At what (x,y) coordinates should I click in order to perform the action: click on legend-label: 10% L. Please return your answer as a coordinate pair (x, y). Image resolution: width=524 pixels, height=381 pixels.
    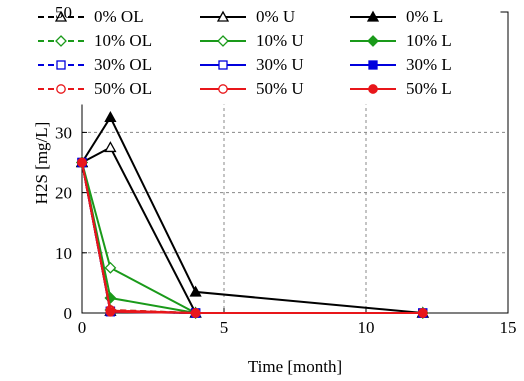
    Looking at the image, I should click on (429, 40).